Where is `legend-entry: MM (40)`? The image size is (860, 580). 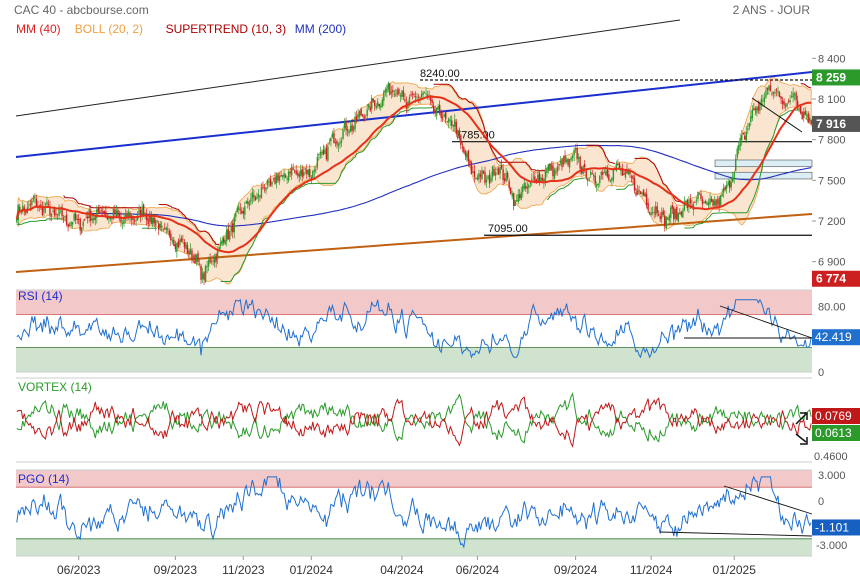 legend-entry: MM (40) is located at coordinates (38, 29).